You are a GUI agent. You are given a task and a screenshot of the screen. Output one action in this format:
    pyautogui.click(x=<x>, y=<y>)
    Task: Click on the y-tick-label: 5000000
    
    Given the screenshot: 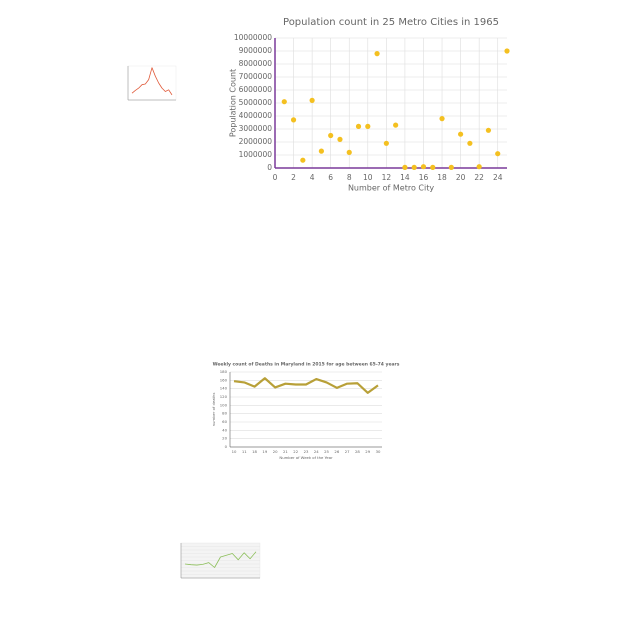 What is the action you would take?
    pyautogui.click(x=256, y=102)
    